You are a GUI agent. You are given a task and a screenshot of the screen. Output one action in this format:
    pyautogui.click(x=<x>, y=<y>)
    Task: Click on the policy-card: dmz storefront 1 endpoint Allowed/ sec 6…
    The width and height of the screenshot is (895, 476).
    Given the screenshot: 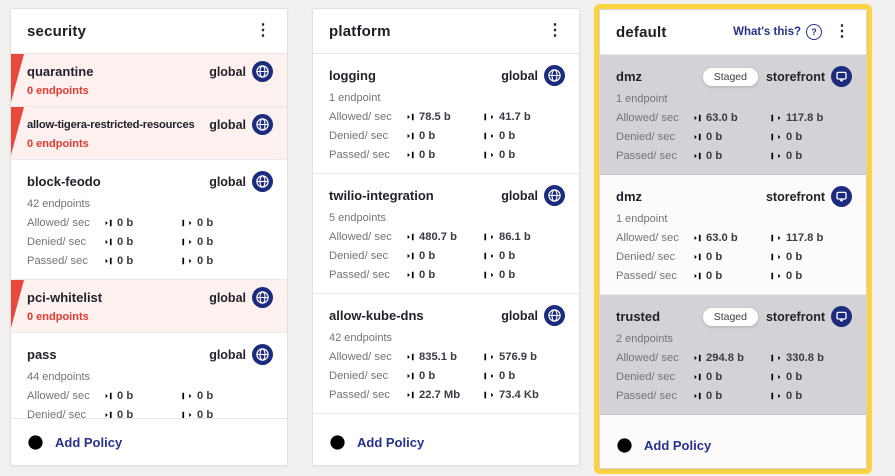 What is the action you would take?
    pyautogui.click(x=733, y=235)
    